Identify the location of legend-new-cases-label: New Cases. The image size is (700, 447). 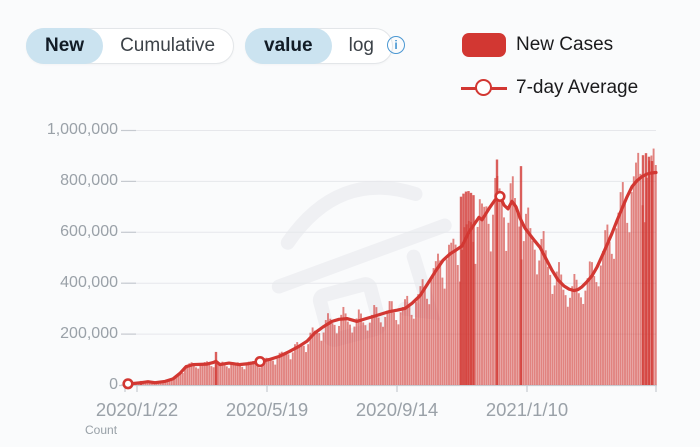
(565, 44).